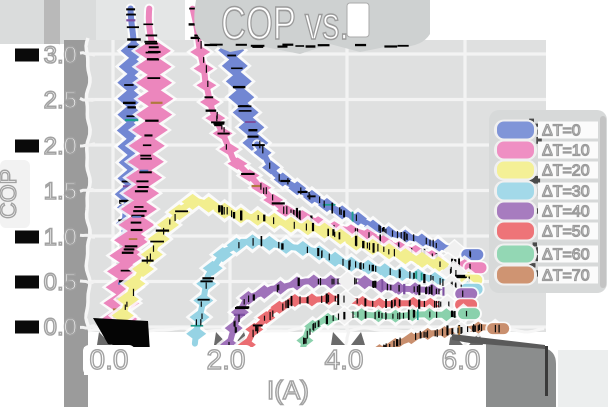 Image resolution: width=612 pixels, height=412 pixels. I want to click on svg-text: 4.0, so click(344, 359).